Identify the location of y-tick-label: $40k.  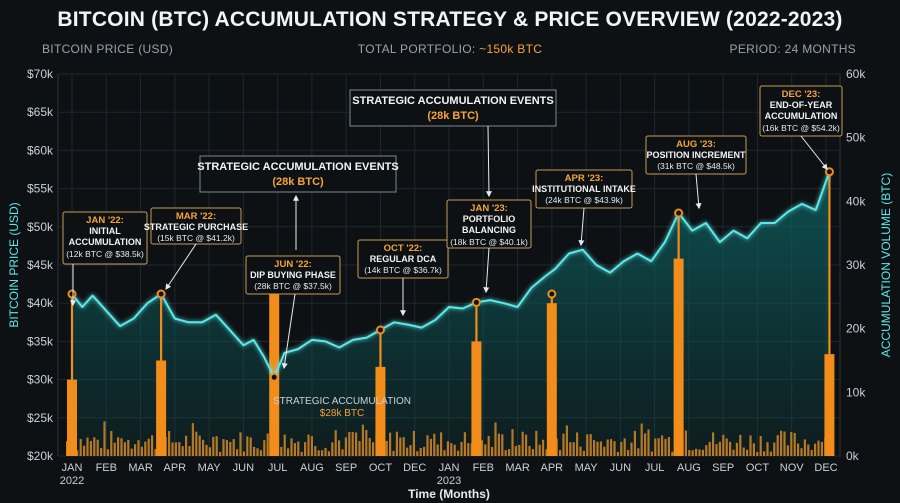
(40, 303).